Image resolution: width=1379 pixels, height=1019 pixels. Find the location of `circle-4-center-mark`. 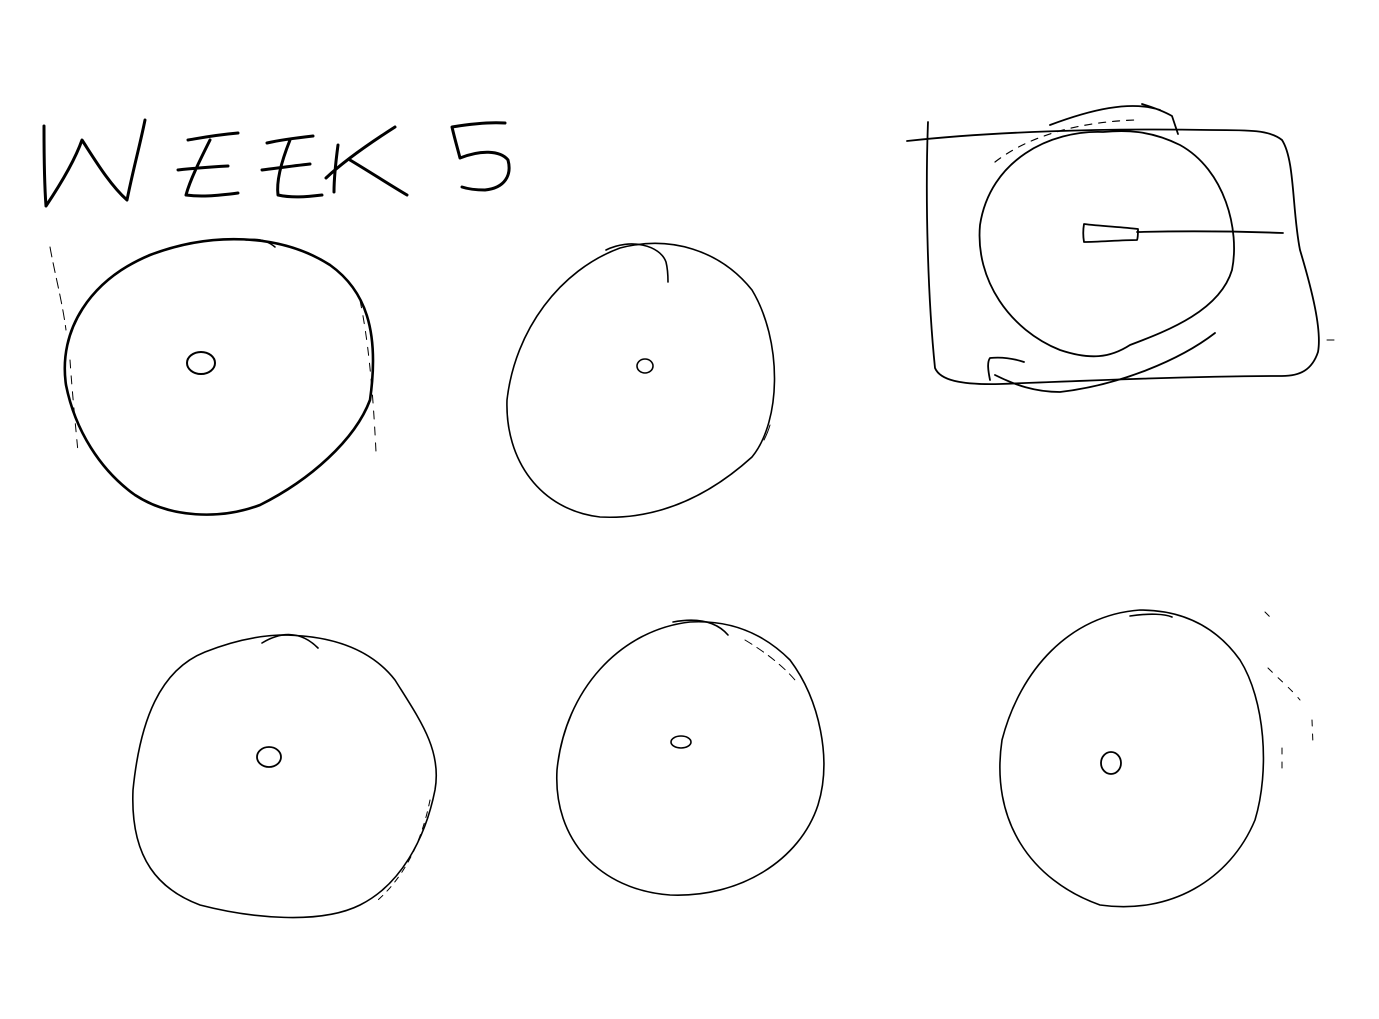

circle-4-center-mark is located at coordinates (681, 742).